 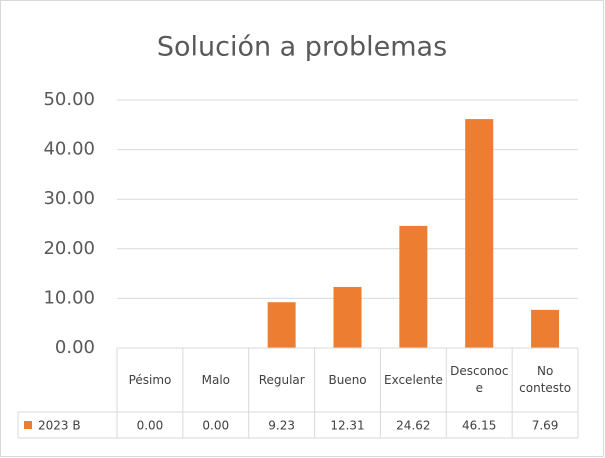 What do you see at coordinates (479, 426) in the screenshot?
I see `table-value: 46.15` at bounding box center [479, 426].